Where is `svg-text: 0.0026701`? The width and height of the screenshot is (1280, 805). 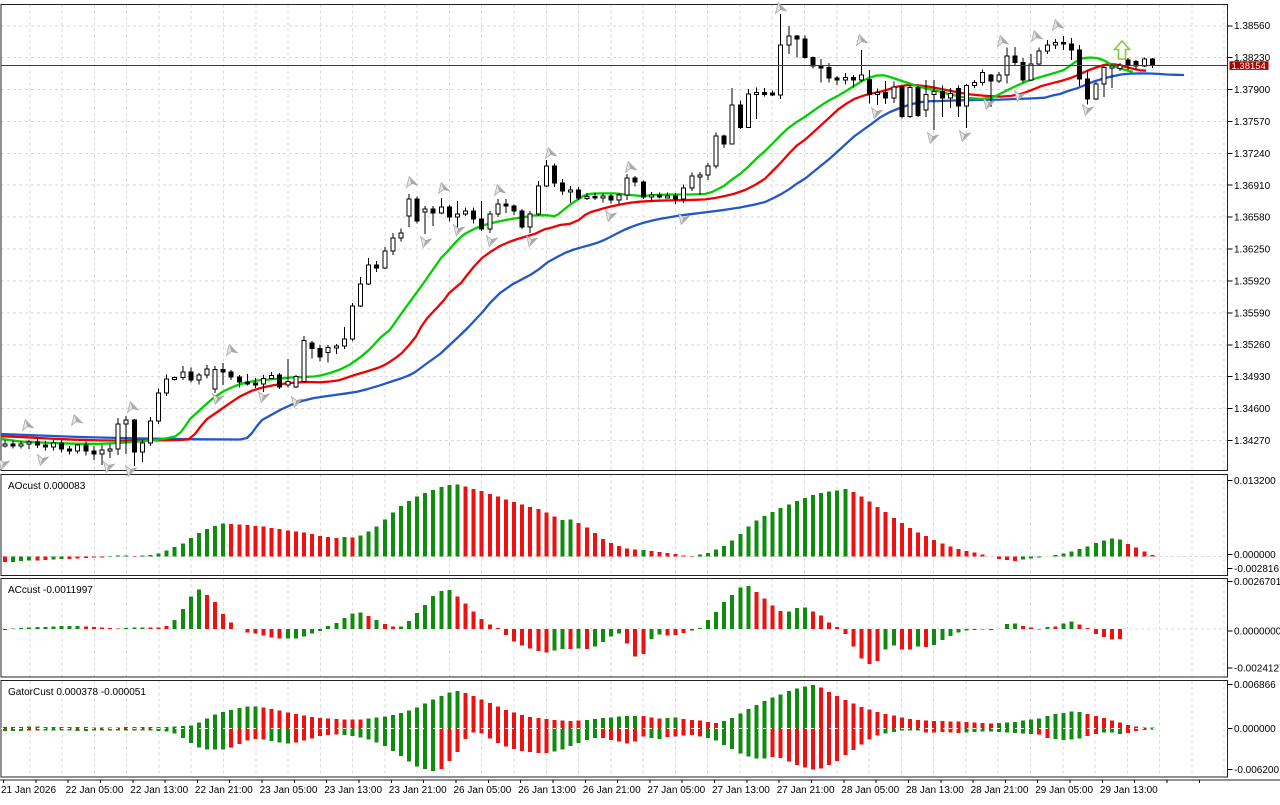 svg-text: 0.0026701 is located at coordinates (1257, 582).